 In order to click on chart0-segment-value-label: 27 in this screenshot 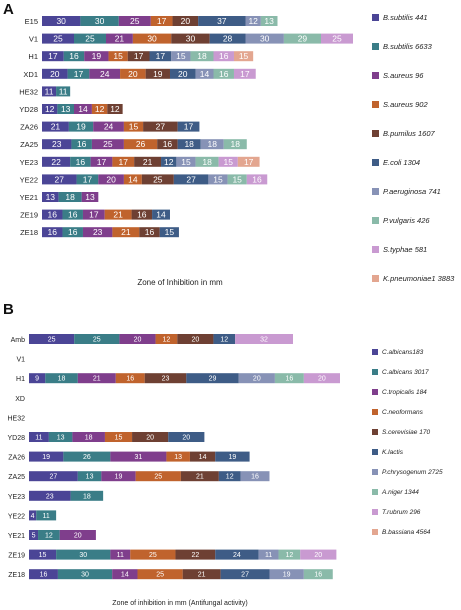, I will do `click(161, 127)`.